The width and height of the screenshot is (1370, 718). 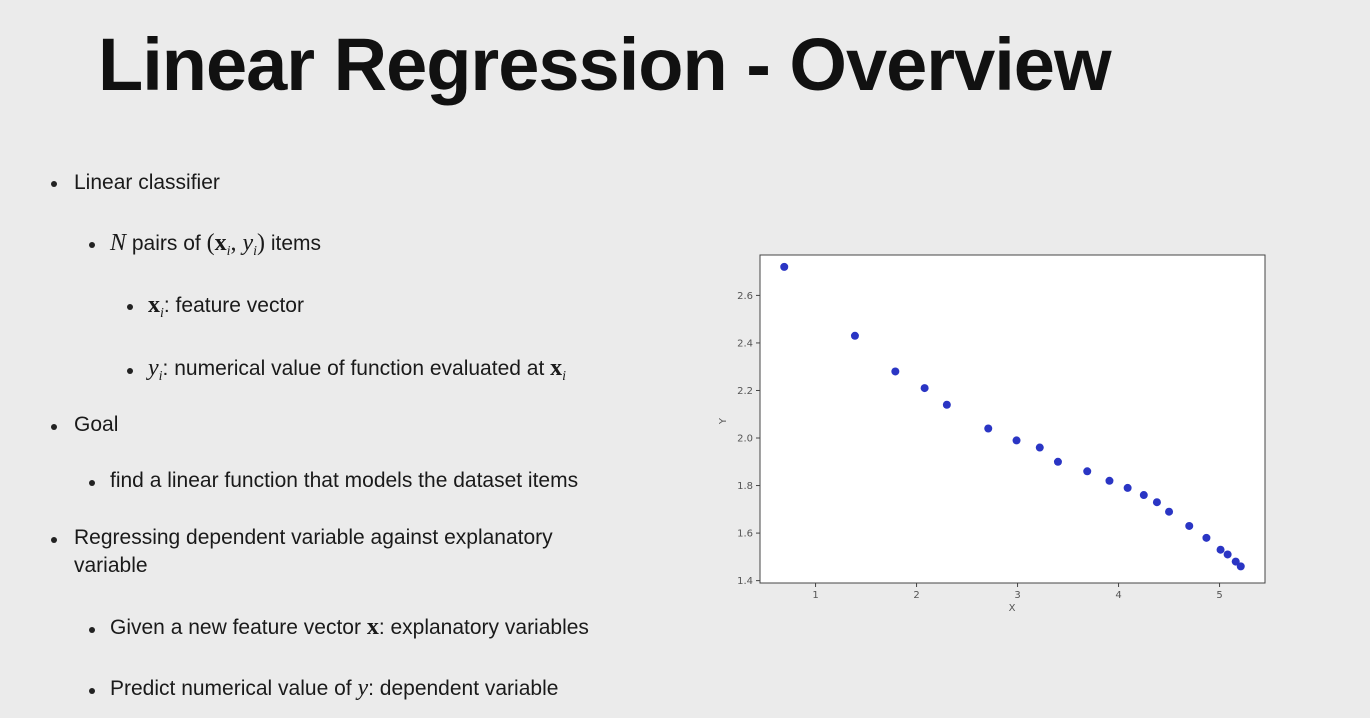 I want to click on bullet-text: : feature vector, so click(x=233, y=305).